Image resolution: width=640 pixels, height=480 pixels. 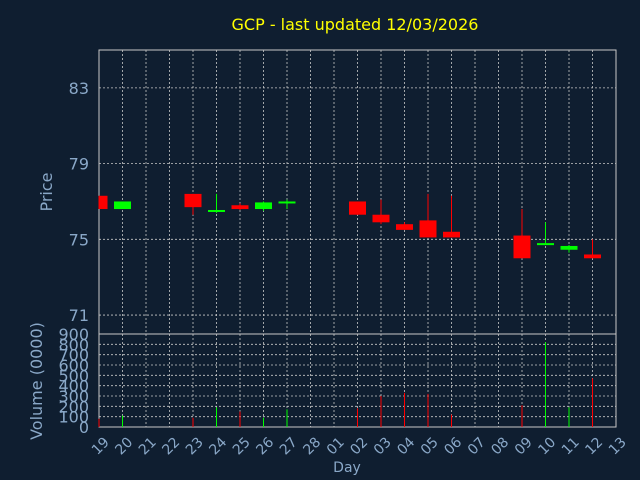 What do you see at coordinates (79, 164) in the screenshot?
I see `price-tick-label: 79` at bounding box center [79, 164].